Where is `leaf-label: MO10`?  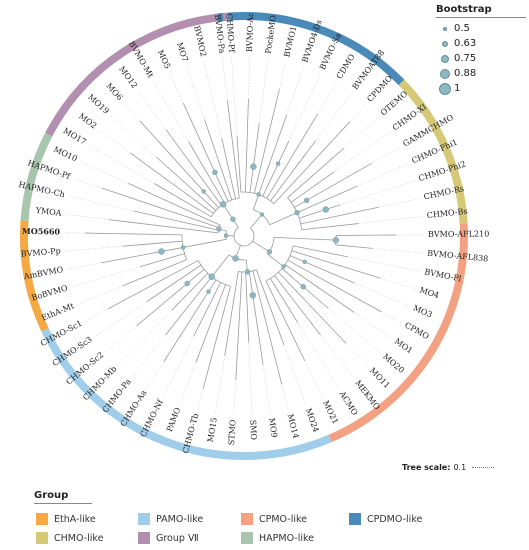
leaf-label: MO10 is located at coordinates (65, 154).